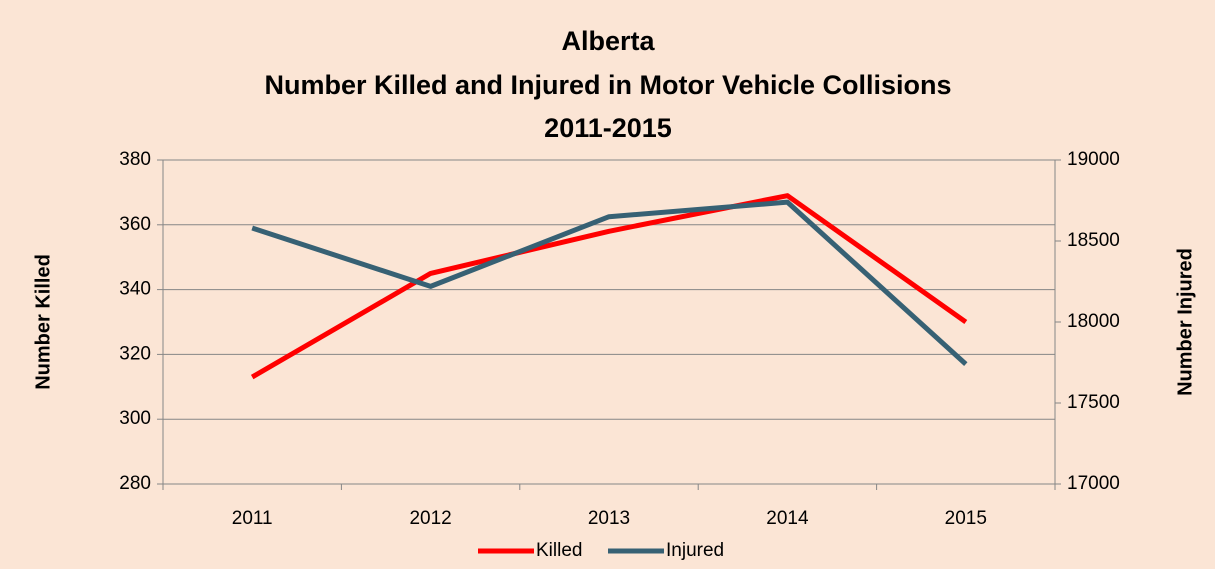  What do you see at coordinates (135, 353) in the screenshot?
I see `y-tick-label: 320` at bounding box center [135, 353].